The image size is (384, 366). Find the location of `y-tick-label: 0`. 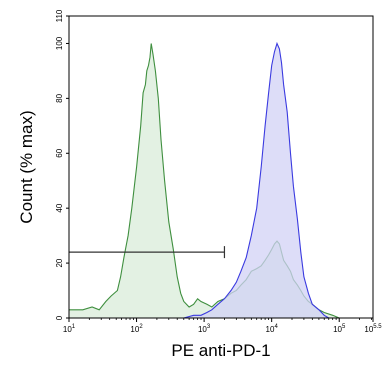

y-tick-label: 0 is located at coordinates (59, 317).